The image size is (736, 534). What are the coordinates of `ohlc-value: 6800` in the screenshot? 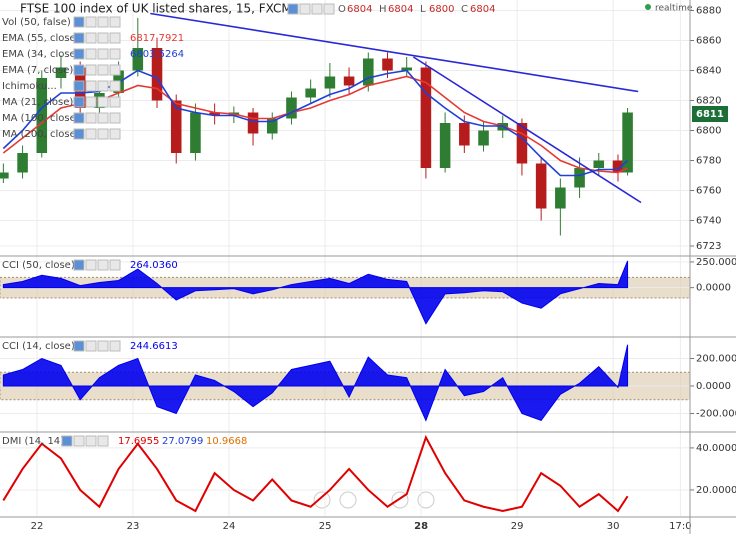 It's located at (441, 9).